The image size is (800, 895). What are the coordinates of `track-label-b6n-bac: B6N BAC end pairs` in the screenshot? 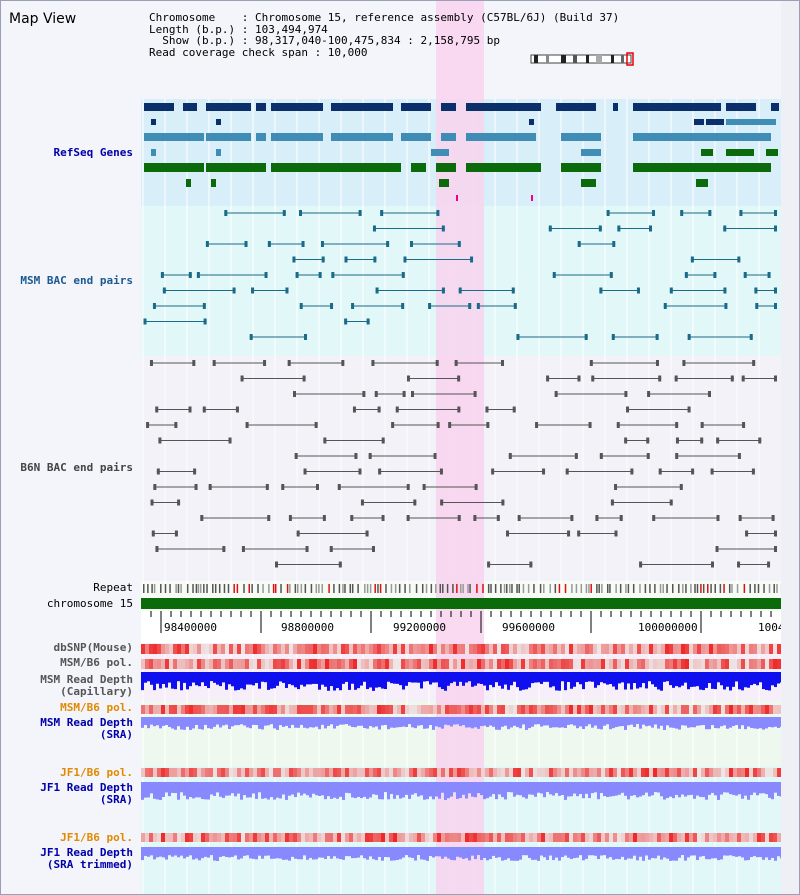 It's located at (76, 467).